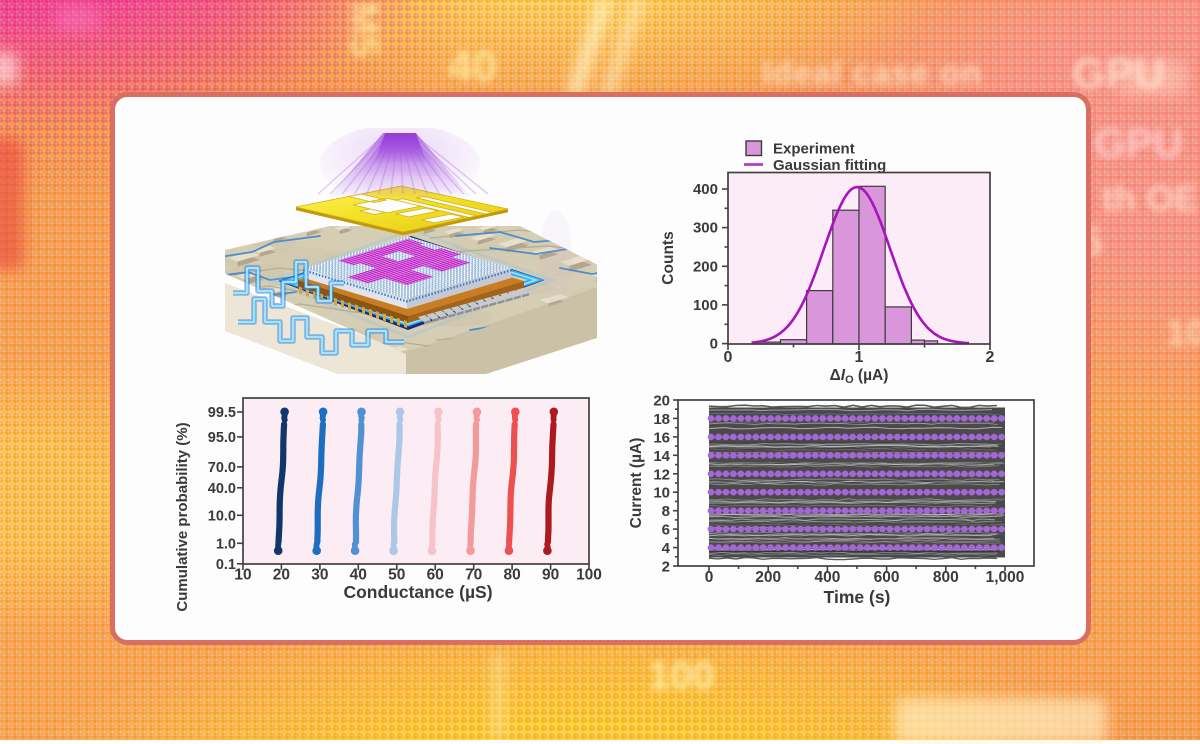  What do you see at coordinates (511, 575) in the screenshot?
I see `svg-text: 80` at bounding box center [511, 575].